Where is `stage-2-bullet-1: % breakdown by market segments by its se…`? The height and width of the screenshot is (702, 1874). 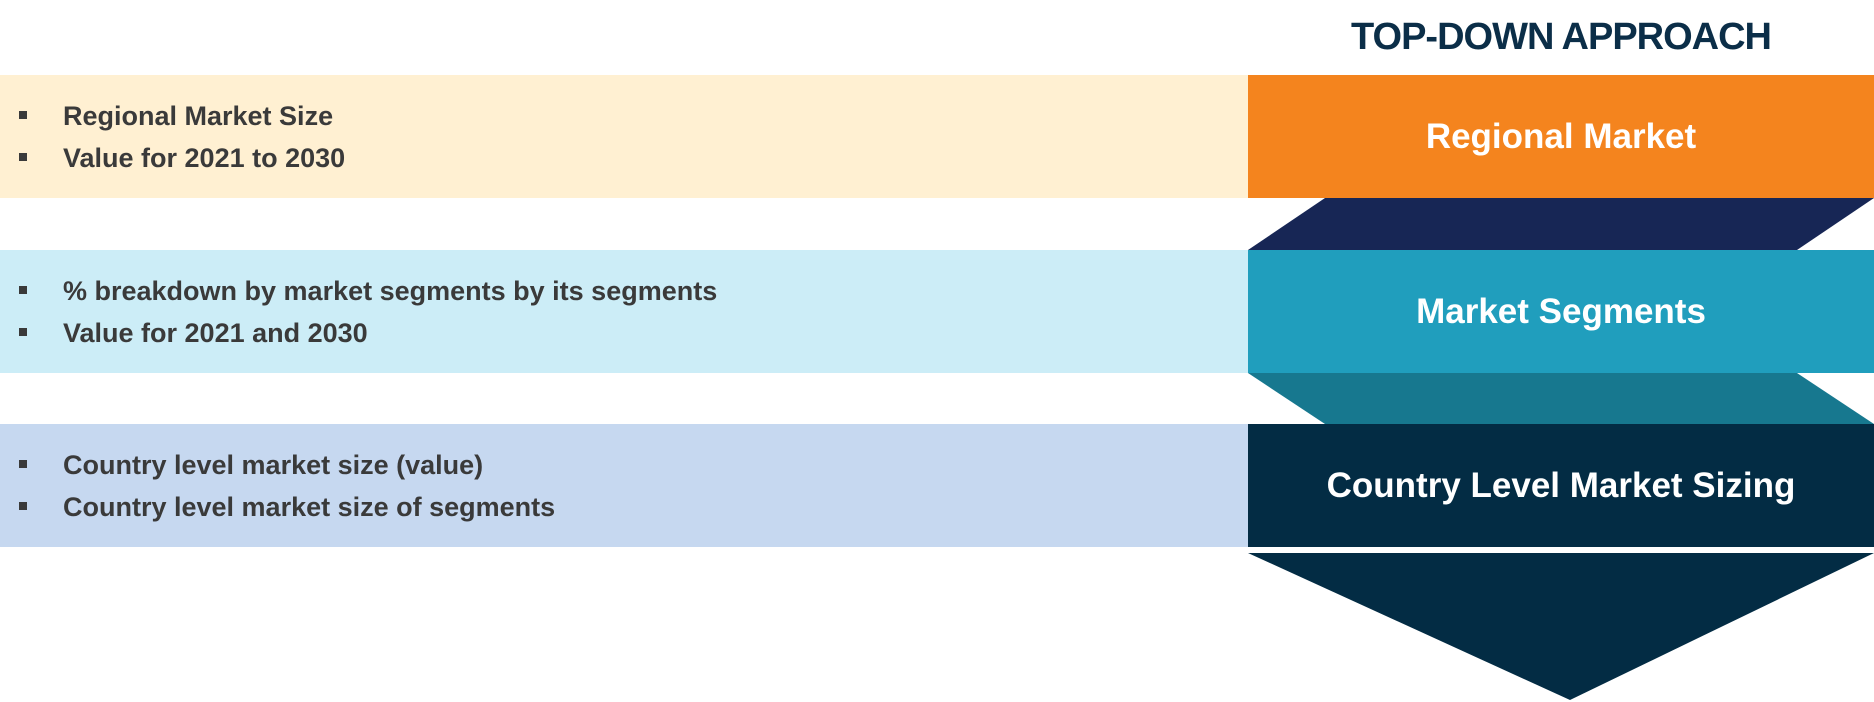 stage-2-bullet-1: % breakdown by market segments by its se… is located at coordinates (624, 291).